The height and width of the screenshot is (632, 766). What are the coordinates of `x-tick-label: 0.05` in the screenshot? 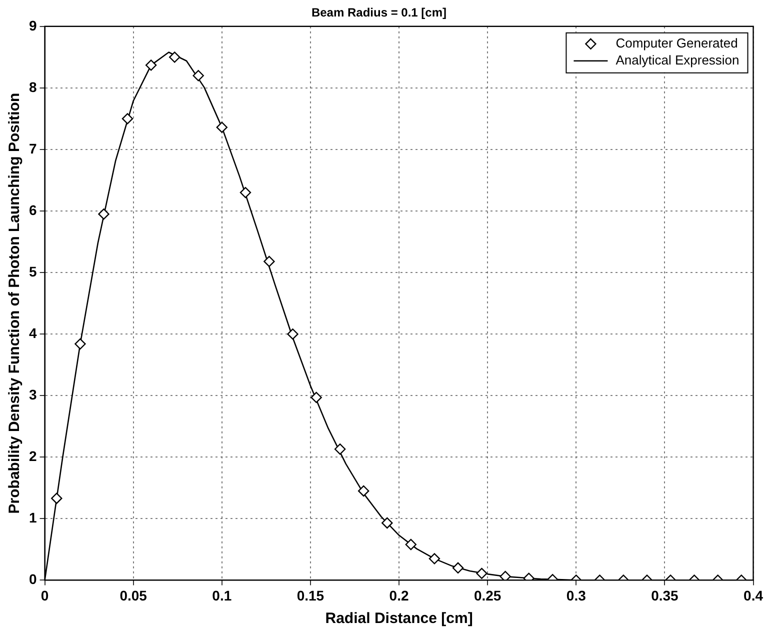 It's located at (134, 595).